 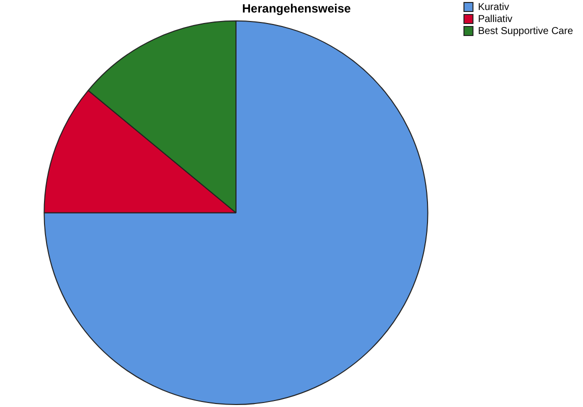 I want to click on legend-label: Best Supportive Care, so click(x=526, y=31).